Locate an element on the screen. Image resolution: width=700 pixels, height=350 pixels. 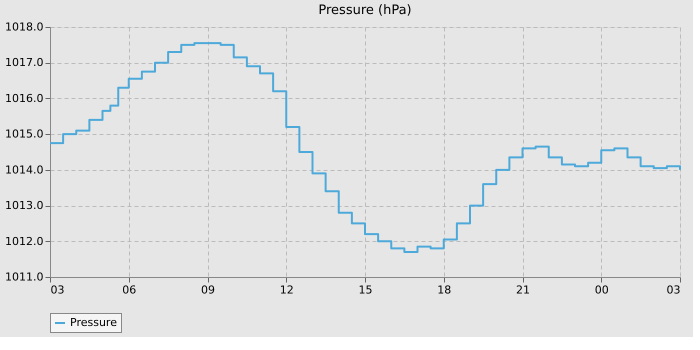
x-tick-label: 21 is located at coordinates (523, 290).